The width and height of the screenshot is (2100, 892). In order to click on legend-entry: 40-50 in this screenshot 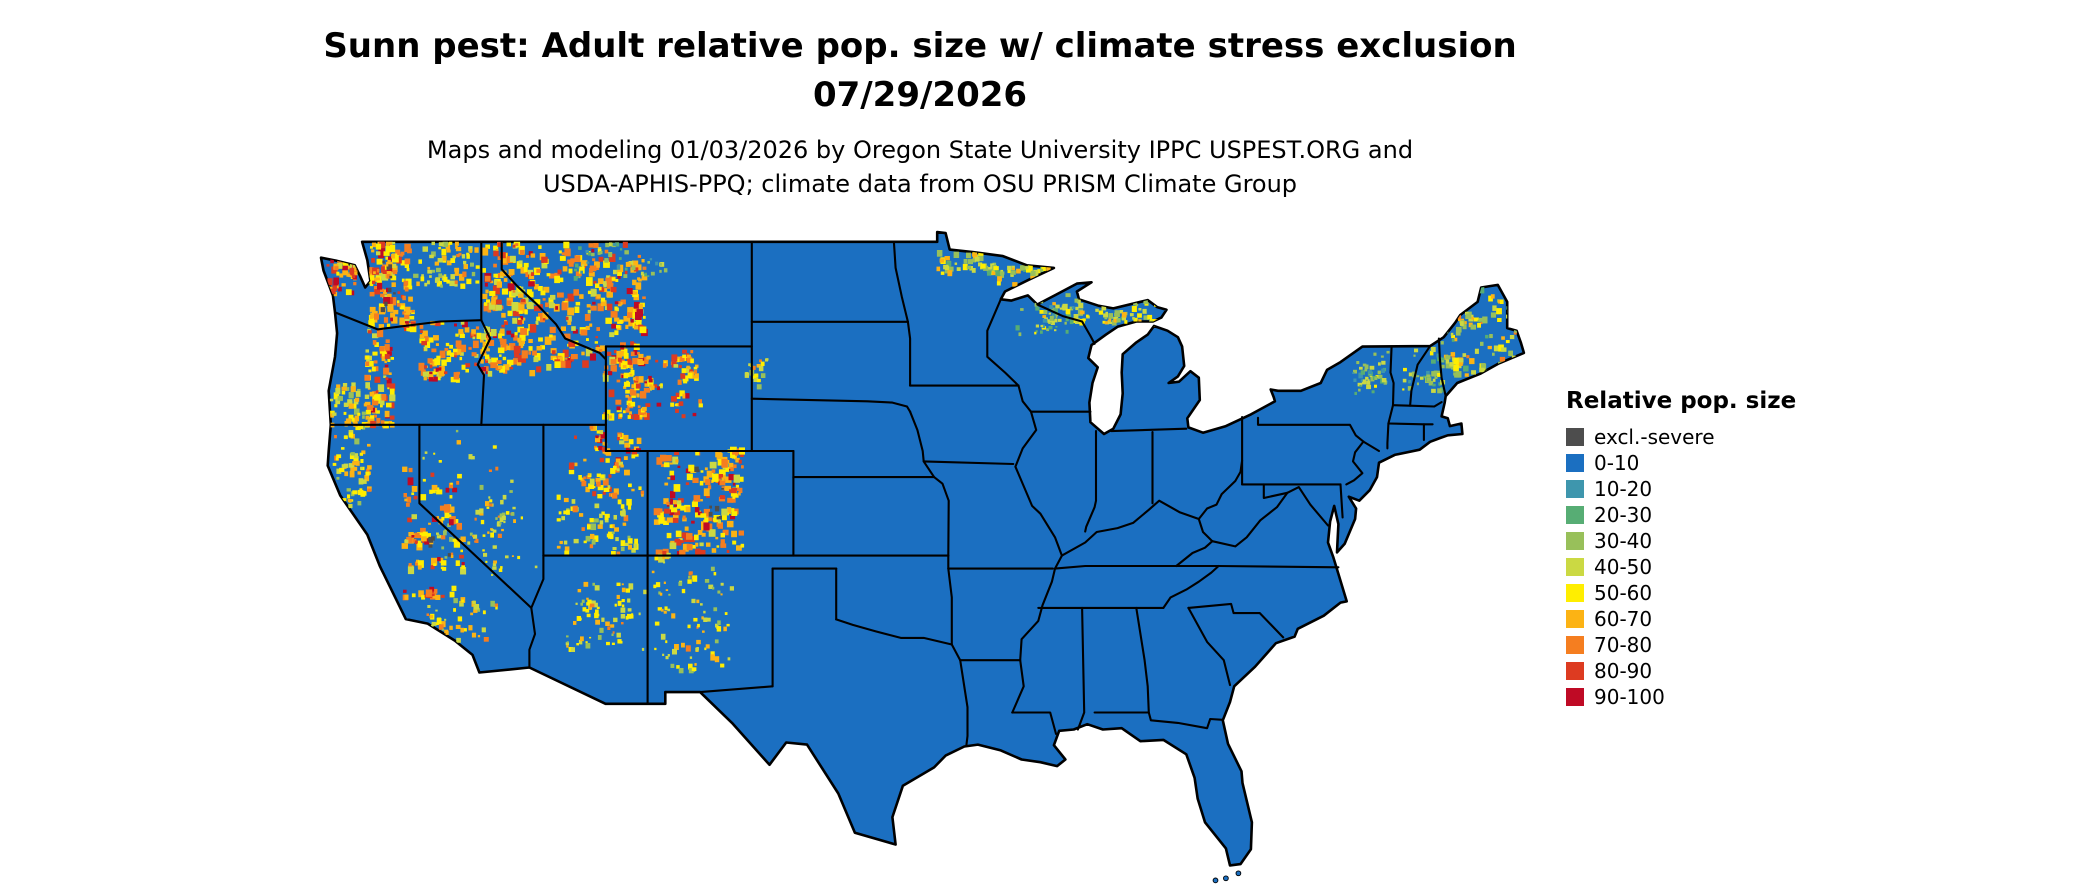, I will do `click(1706, 567)`.